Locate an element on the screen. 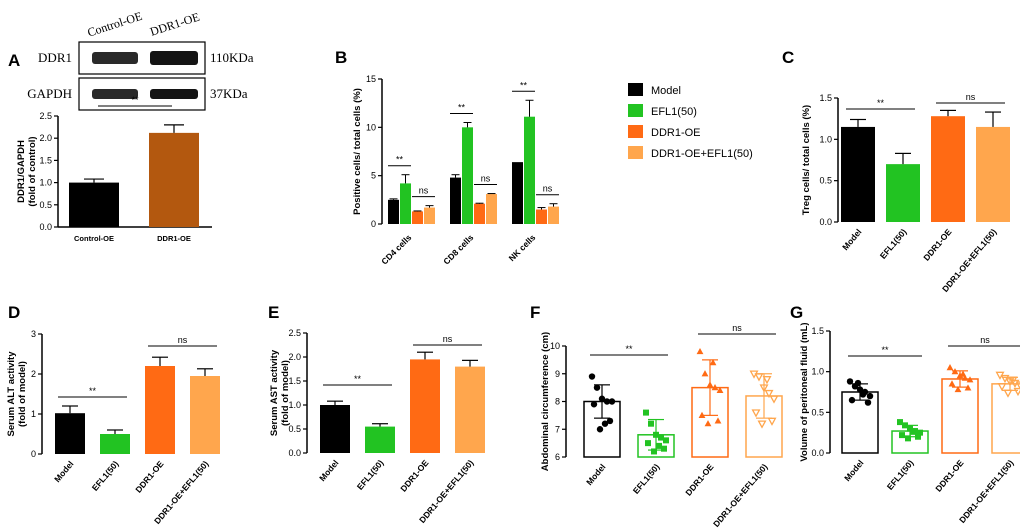 This screenshot has height=530, width=1020. panel-E-ylabel: (fold of model) is located at coordinates (285, 393).